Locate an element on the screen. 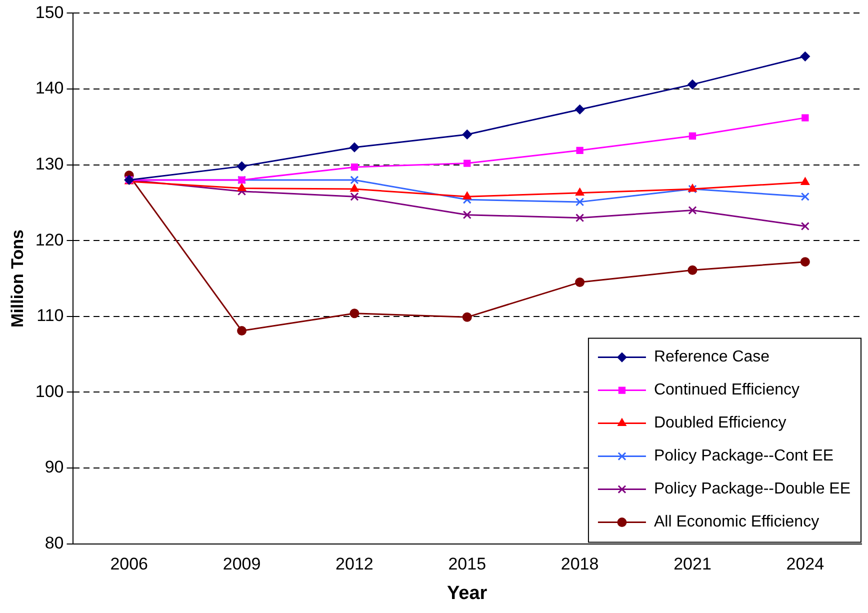 The height and width of the screenshot is (613, 868). legend-label: Policy Package--Double EE is located at coordinates (752, 489).